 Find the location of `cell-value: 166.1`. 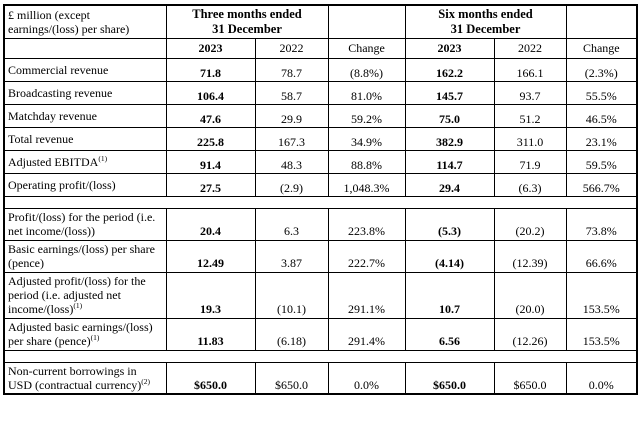

cell-value: 166.1 is located at coordinates (530, 70).